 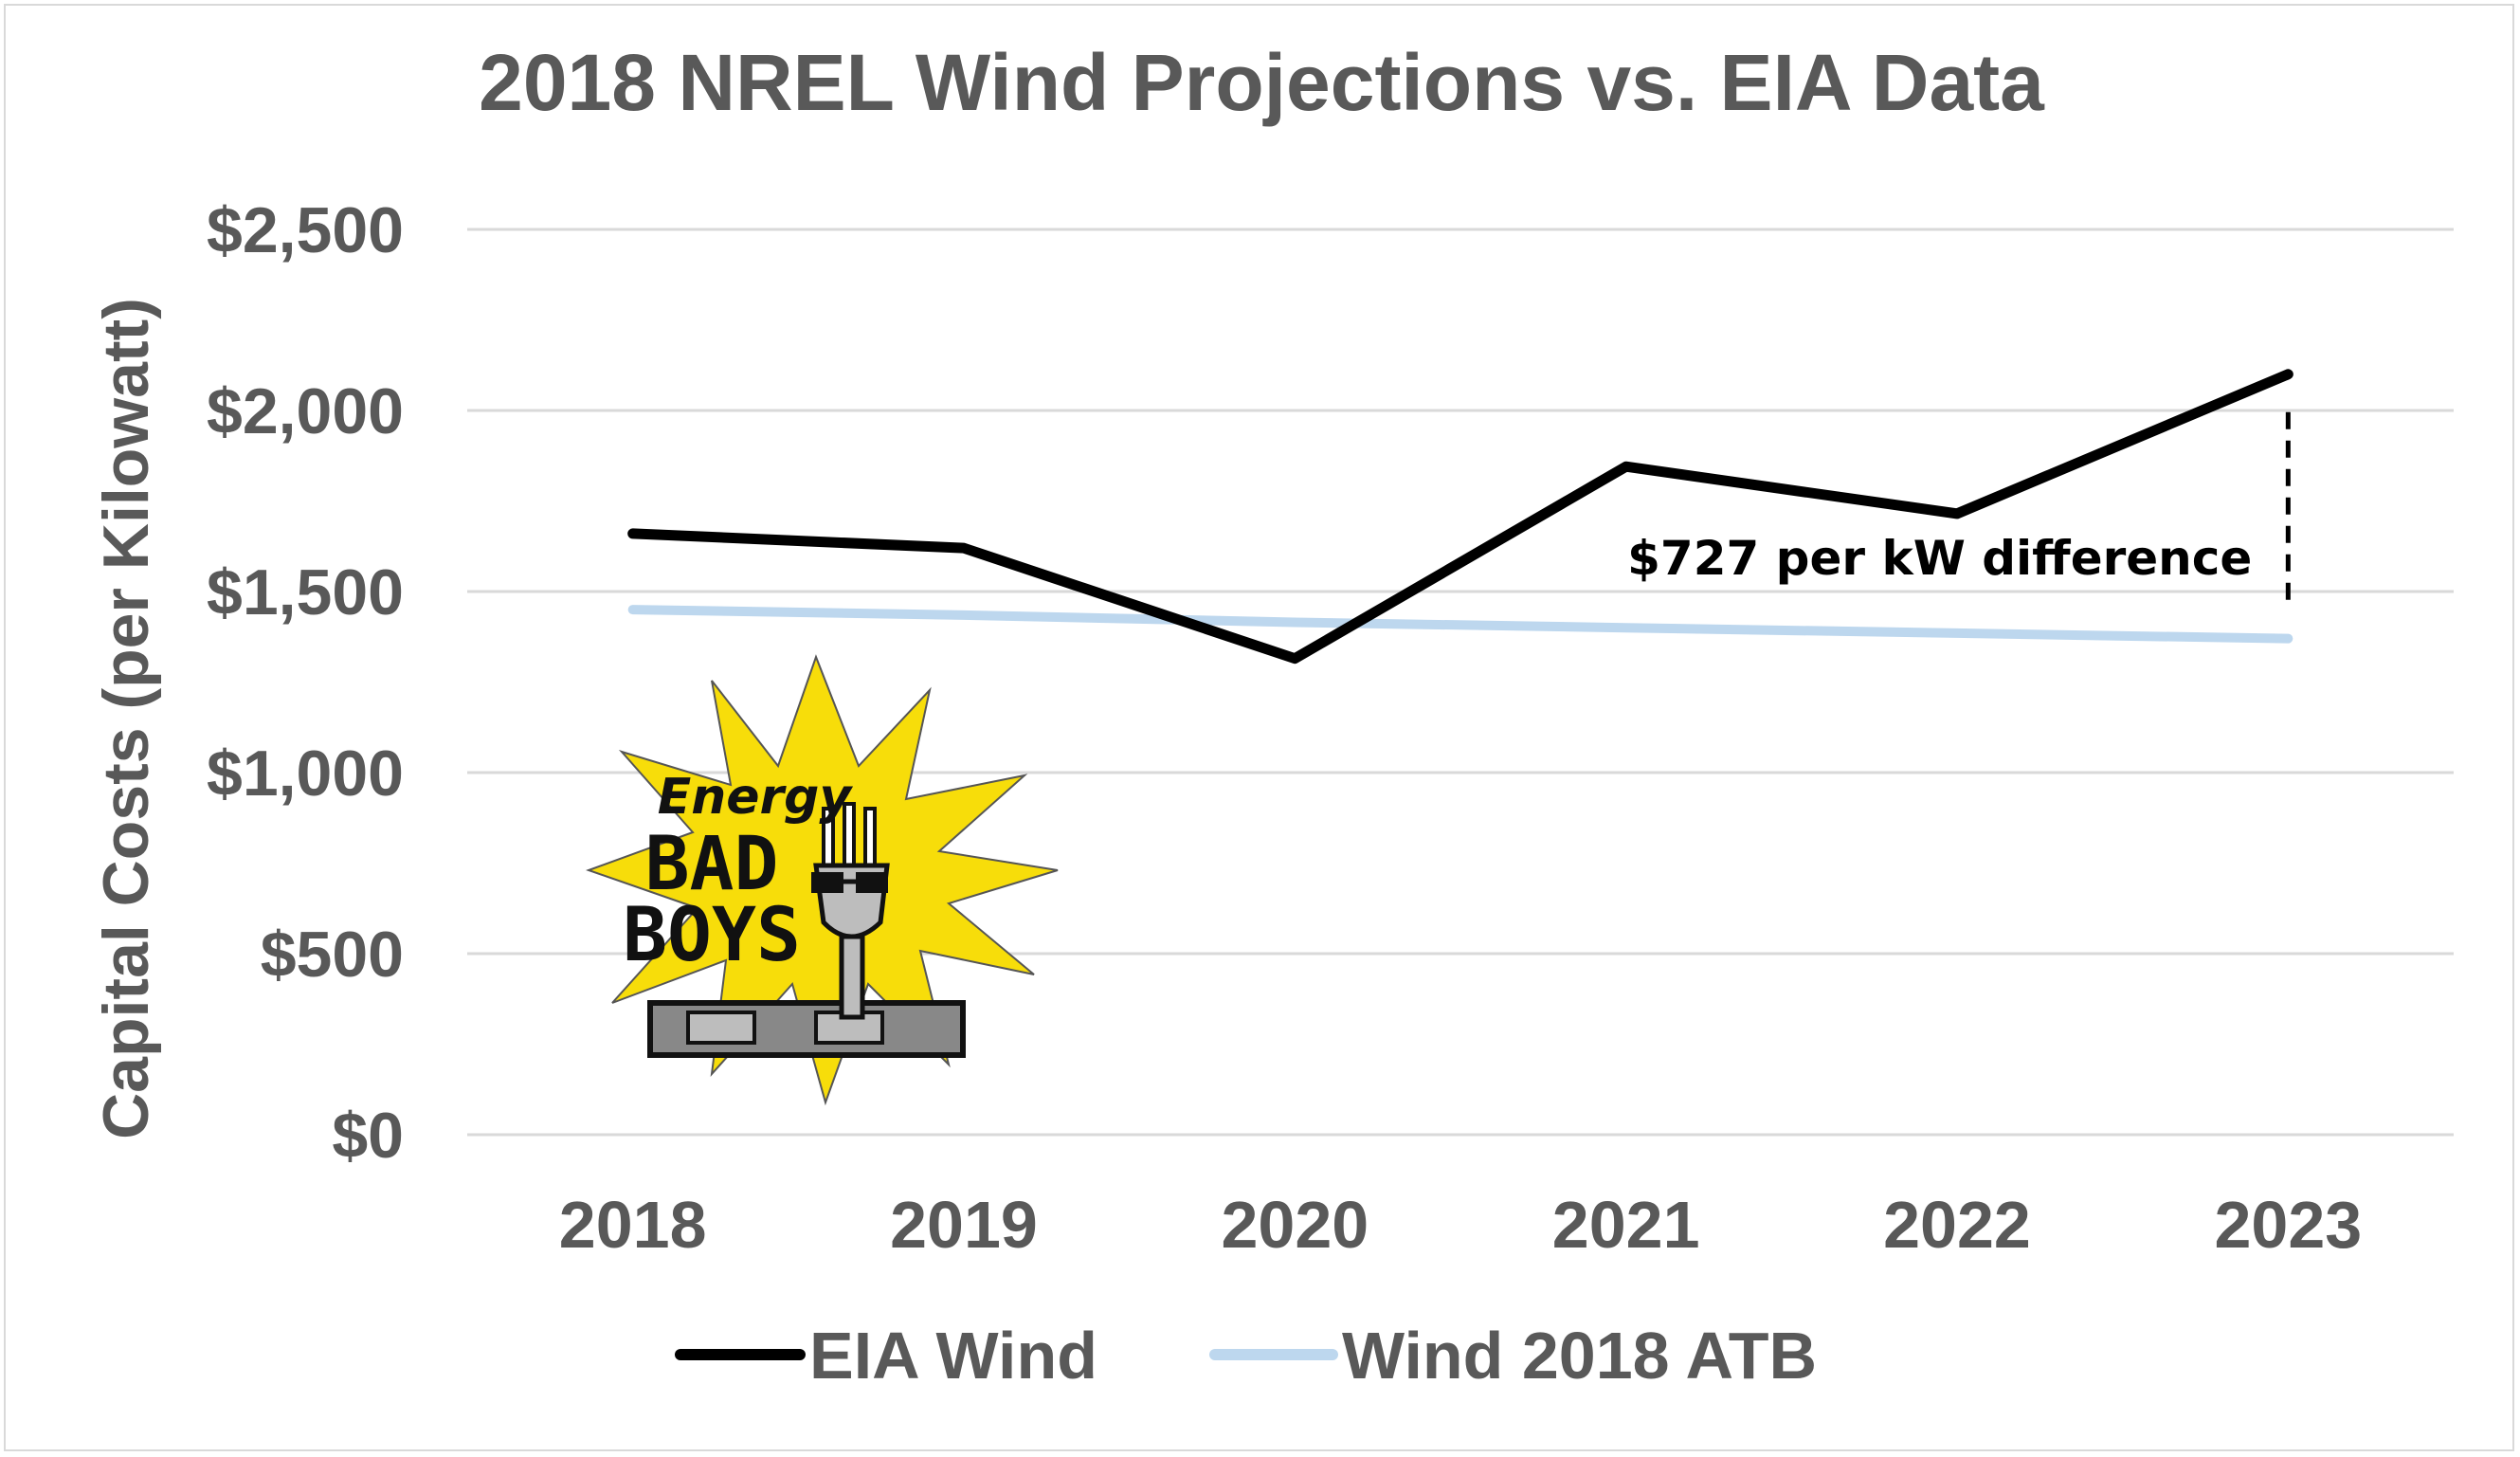 What do you see at coordinates (1959, 509) in the screenshot?
I see `annotation: $727 per kW difference` at bounding box center [1959, 509].